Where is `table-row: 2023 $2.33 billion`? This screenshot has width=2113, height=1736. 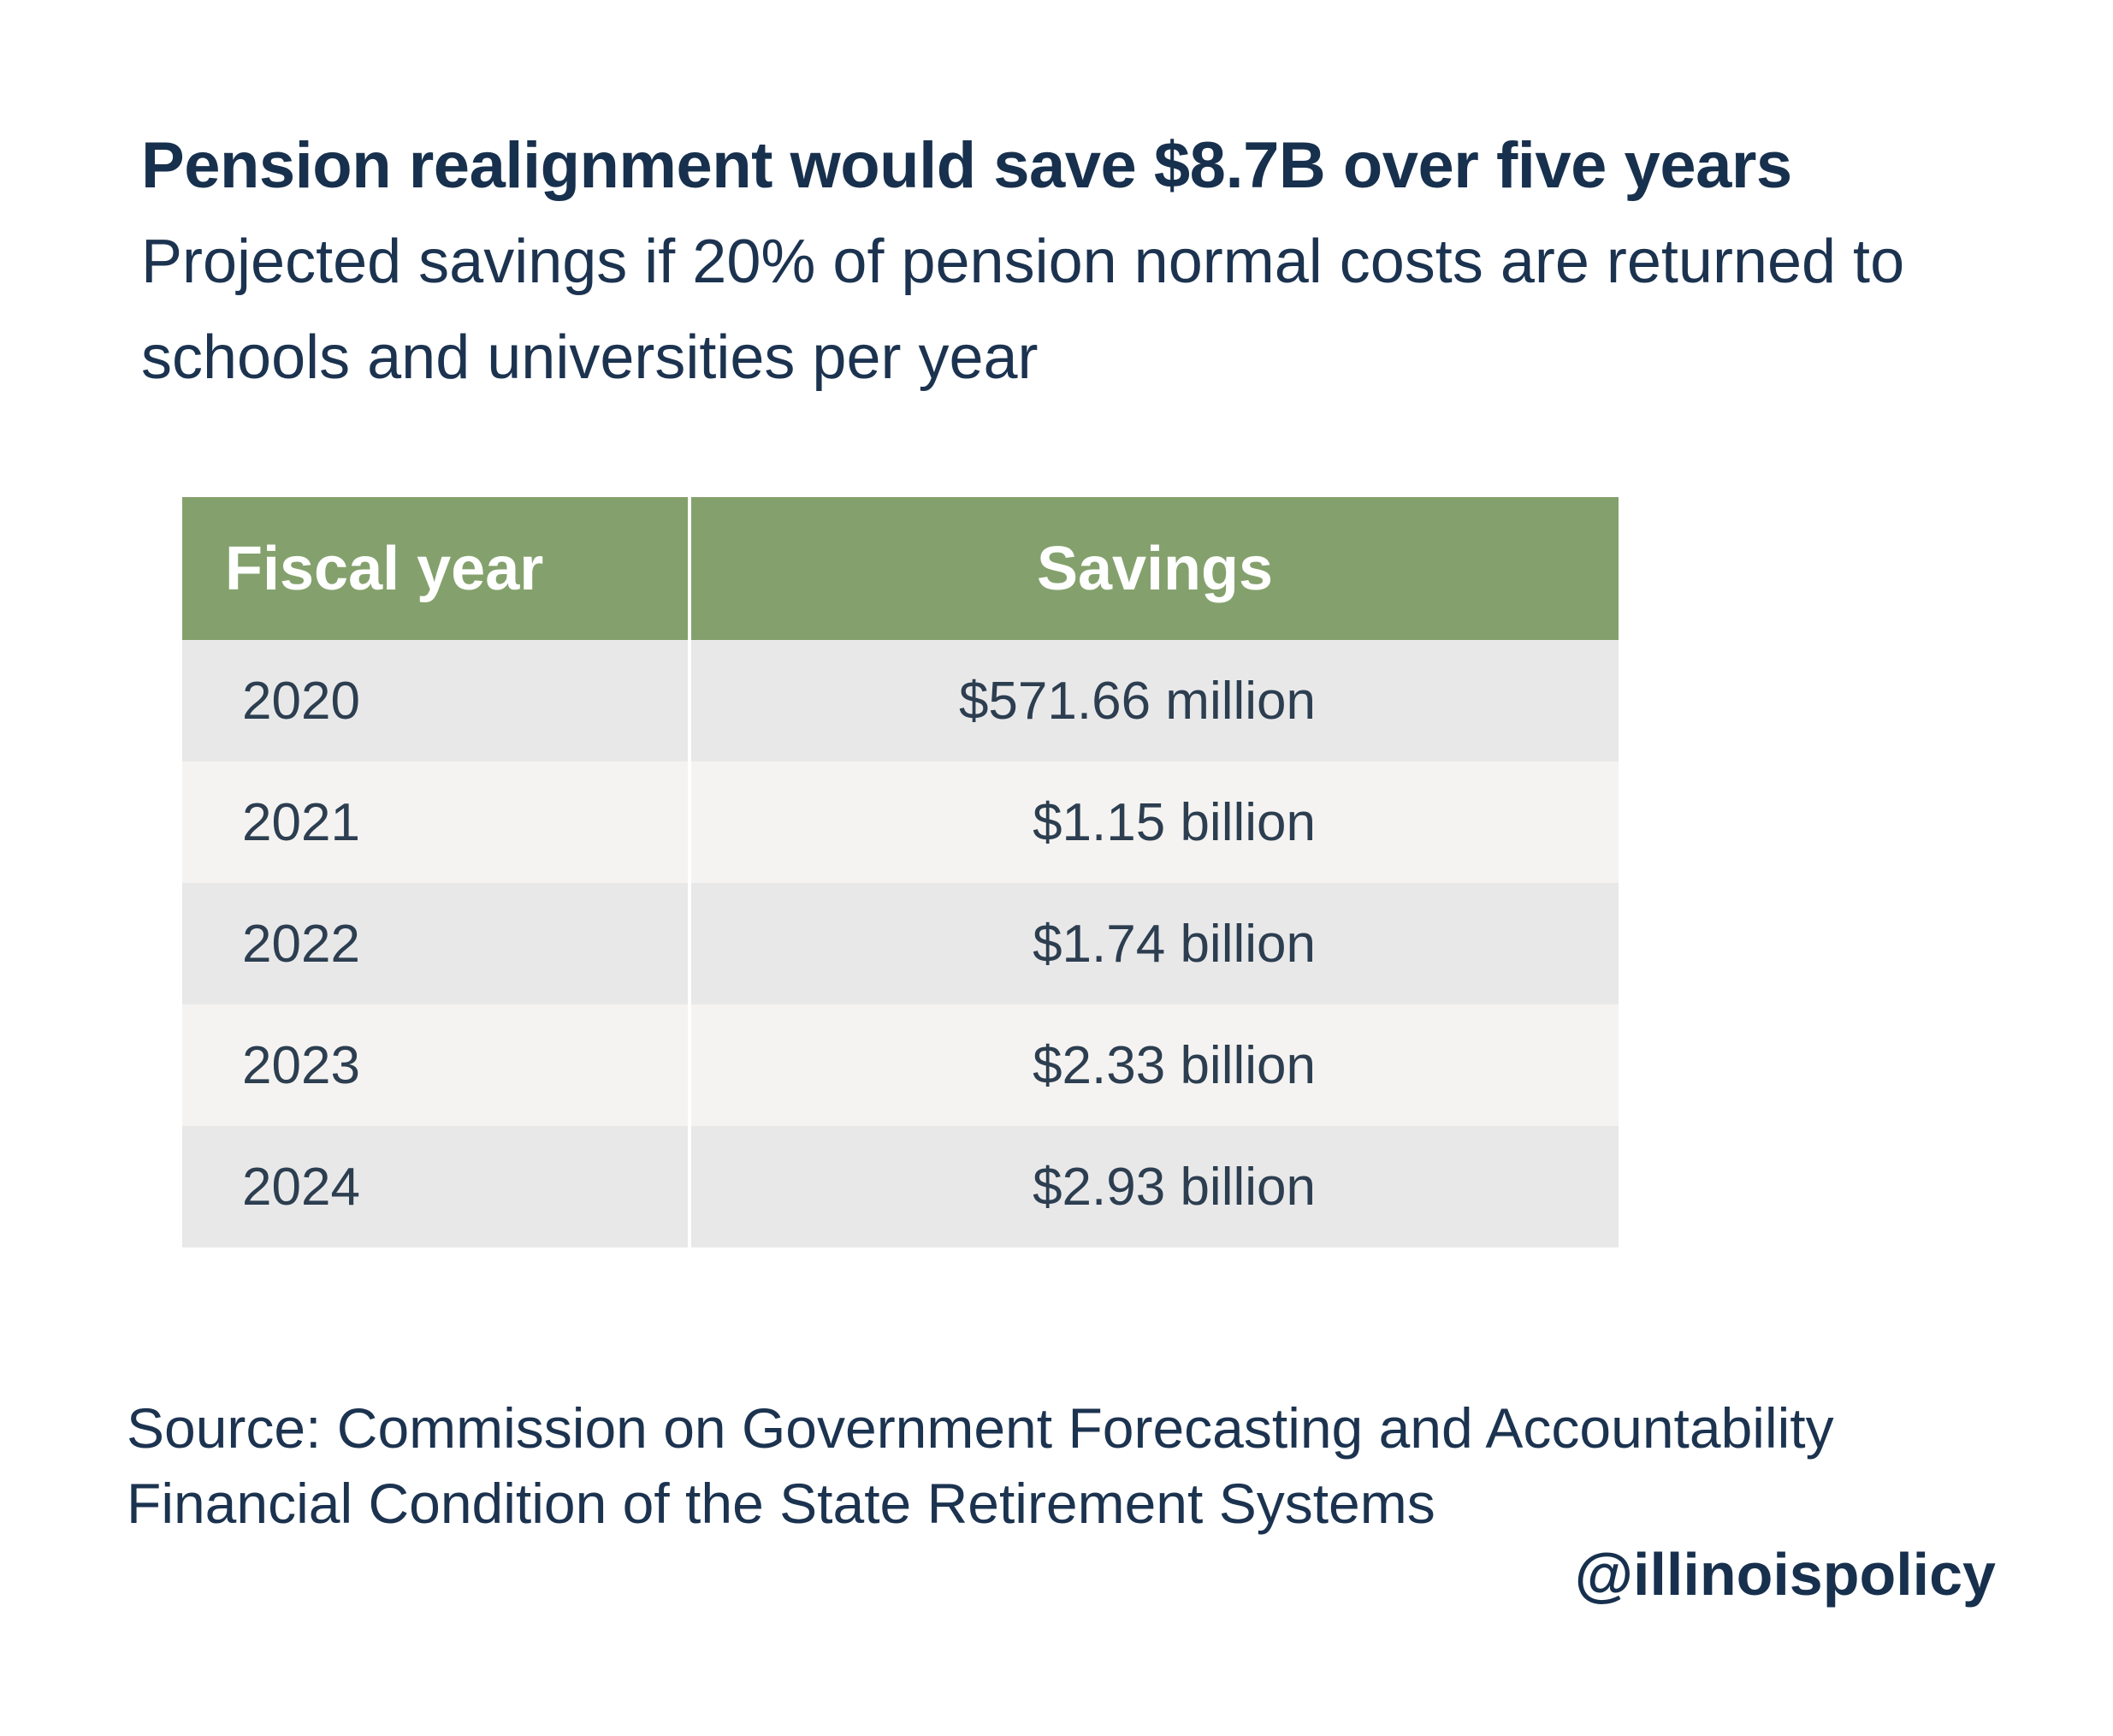
table-row: 2023 $2.33 billion is located at coordinates (900, 1065).